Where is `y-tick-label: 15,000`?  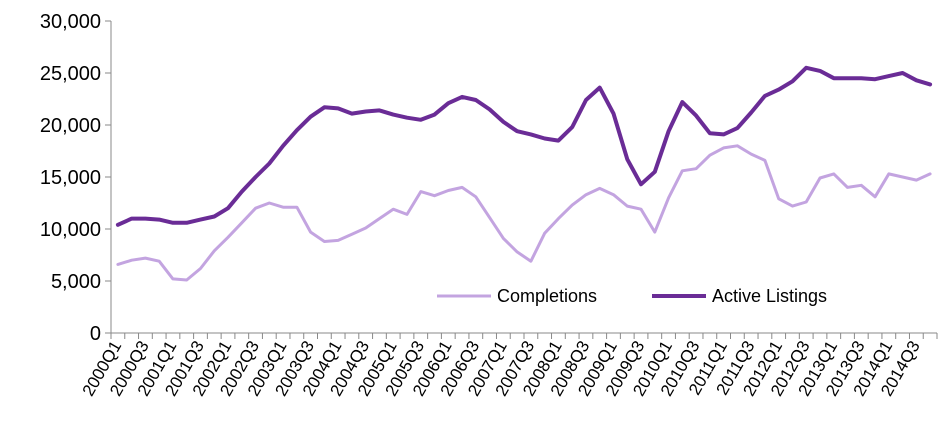
y-tick-label: 15,000 is located at coordinates (70, 178).